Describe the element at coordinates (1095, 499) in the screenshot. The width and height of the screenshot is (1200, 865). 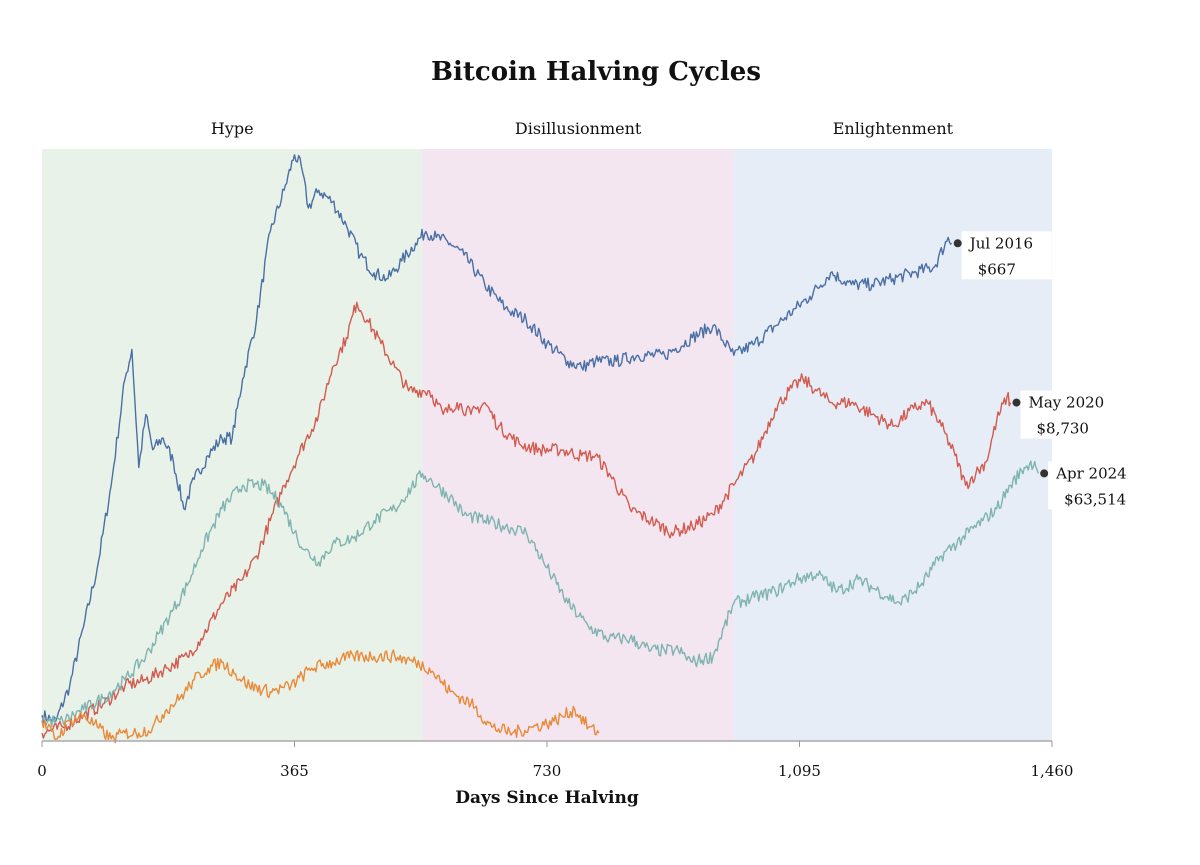
I see `end-label-price: $63,514` at that location.